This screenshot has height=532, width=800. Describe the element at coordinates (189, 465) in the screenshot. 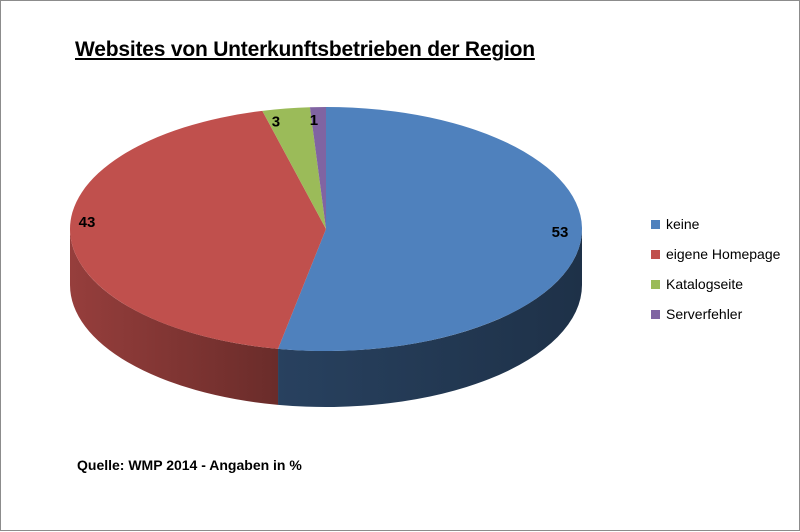

I see `source-note: Quelle: WMP 2014 - Angaben in %` at that location.